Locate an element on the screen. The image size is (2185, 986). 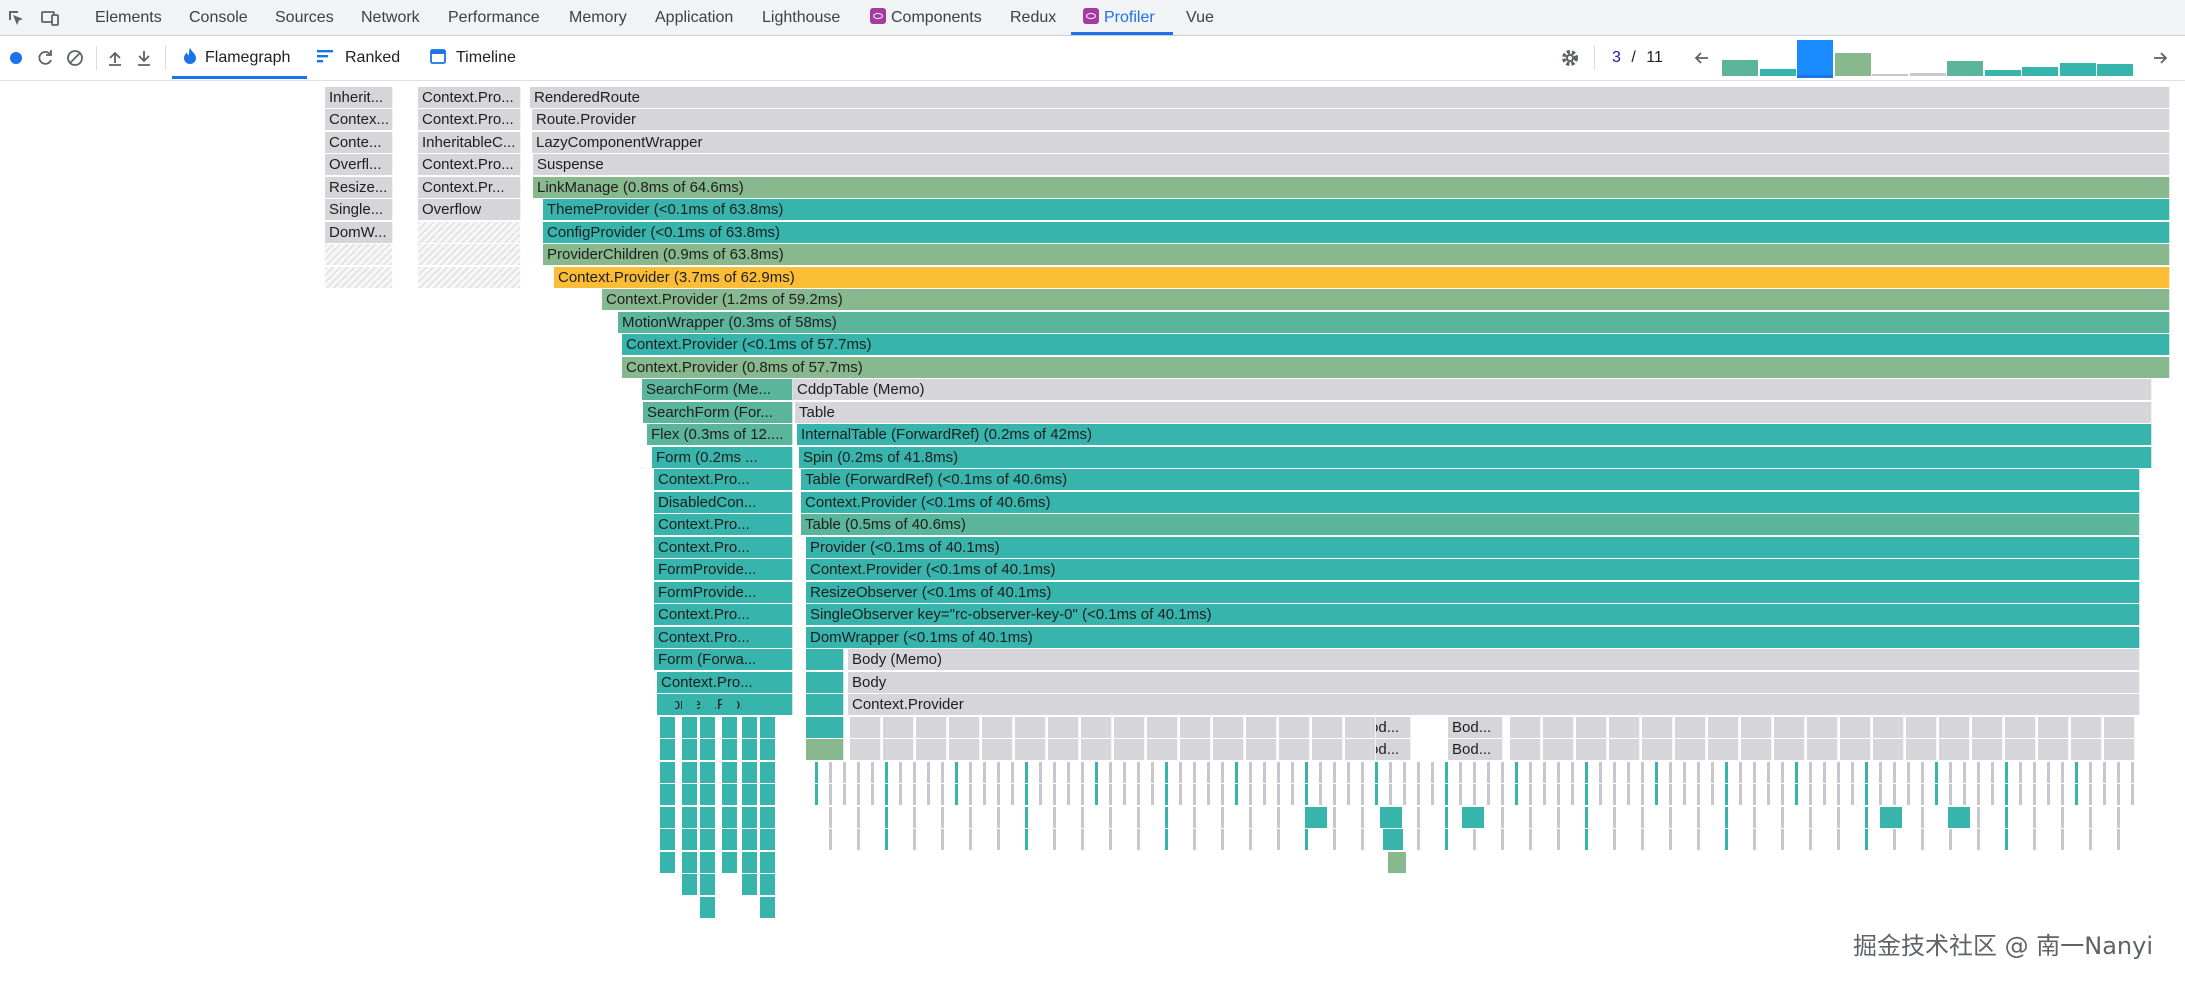
flamegraph-node-table: Provider (<0.1ms of 40.1ms) is located at coordinates (1473, 547).